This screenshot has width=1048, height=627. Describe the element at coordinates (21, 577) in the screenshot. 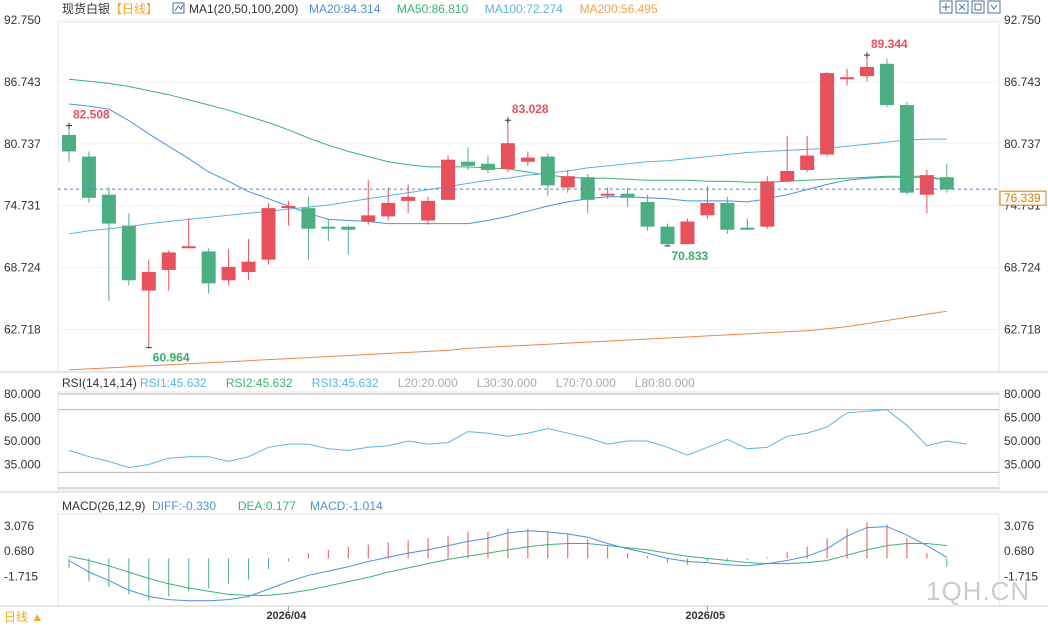

I see `macd-y-tick: -1.715` at that location.